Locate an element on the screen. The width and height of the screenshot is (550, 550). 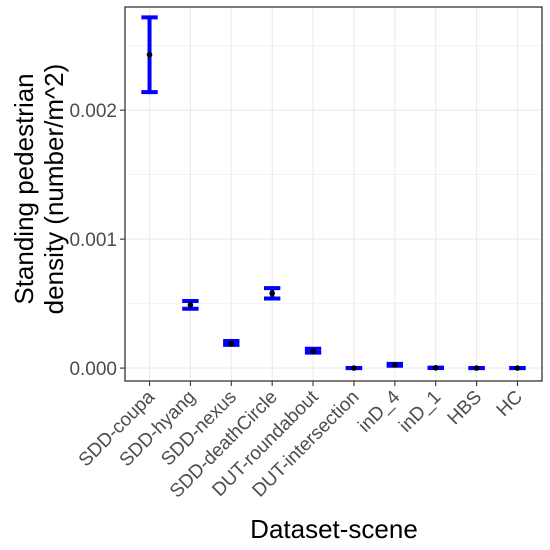
mean-point-SDD-nexus is located at coordinates (231, 343).